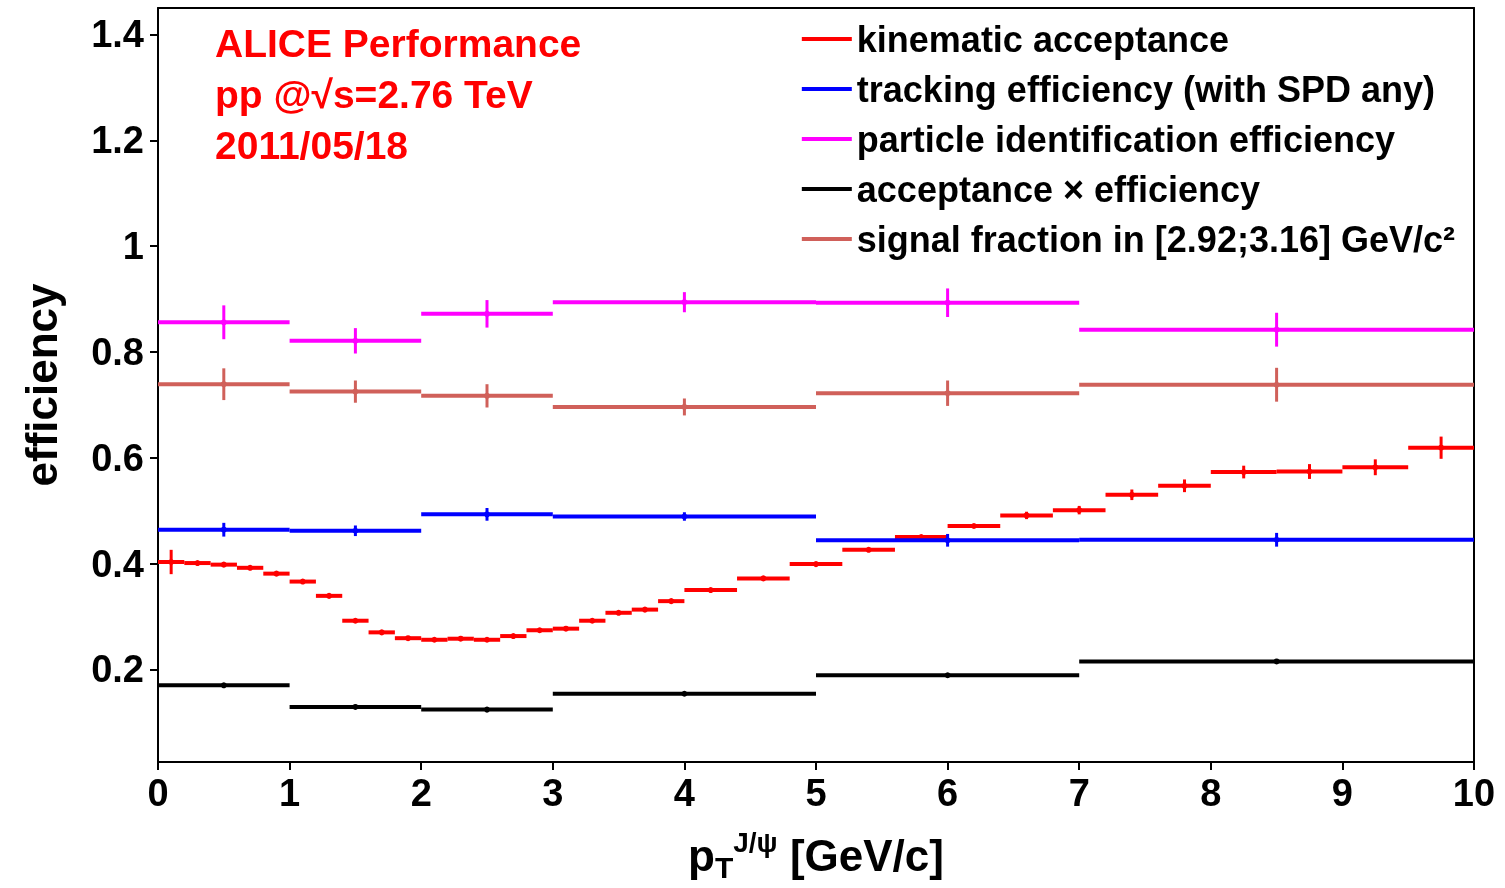 The image size is (1505, 888). What do you see at coordinates (1156, 239) in the screenshot?
I see `legend-label: signal fraction in [2.92;3.16] GeV/c²` at bounding box center [1156, 239].